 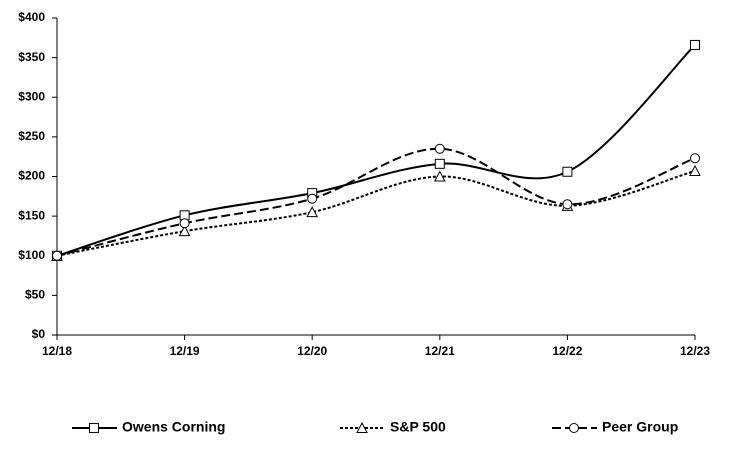 I want to click on x-tick-label: 12/23, so click(x=695, y=351).